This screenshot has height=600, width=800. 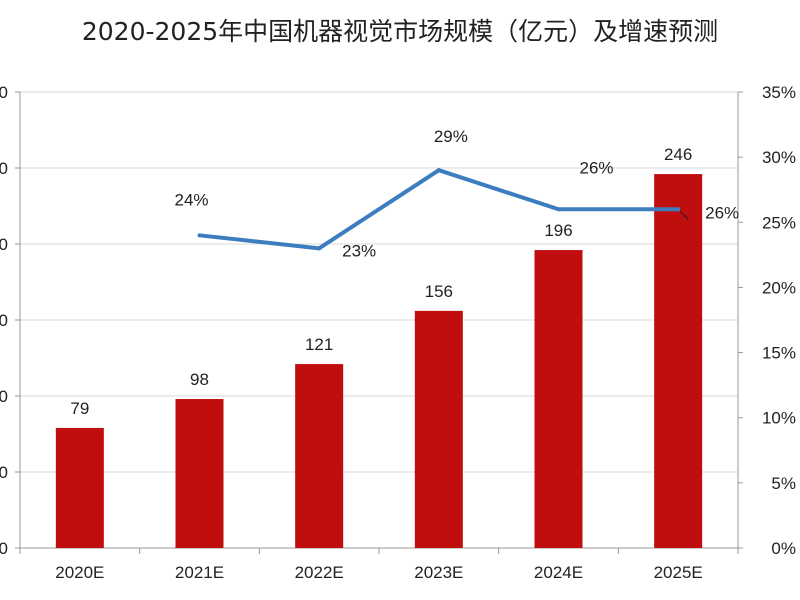 What do you see at coordinates (400, 31) in the screenshot?
I see `chart-title: 2020-2025年中国机器视觉市场规模（亿元）及增速预测` at bounding box center [400, 31].